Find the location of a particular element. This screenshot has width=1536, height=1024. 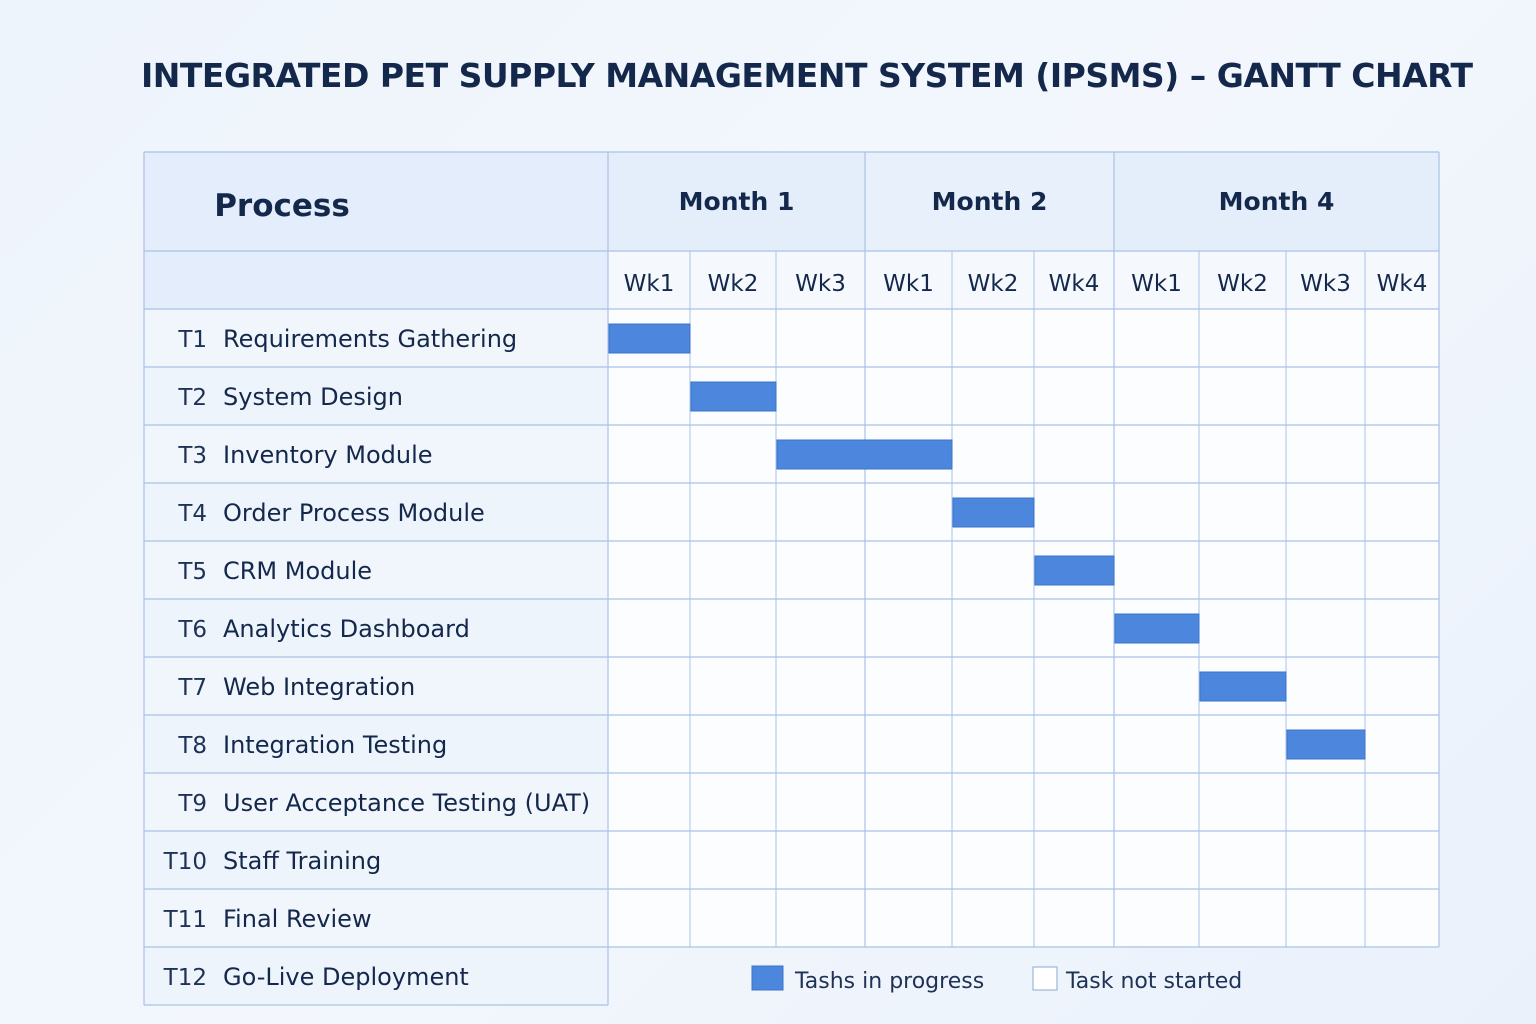

month-label: Month 2 is located at coordinates (990, 201).